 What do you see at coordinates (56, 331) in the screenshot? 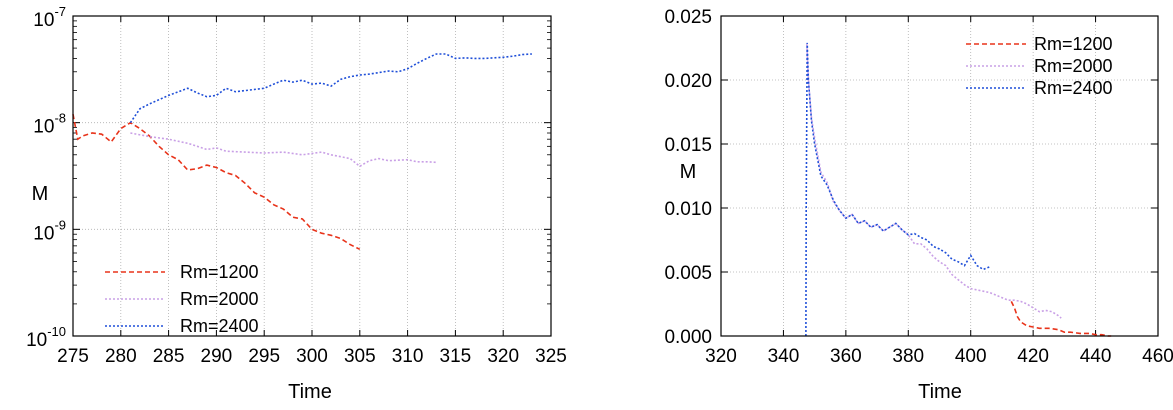
I see `y-tick-exponent: -10` at bounding box center [56, 331].